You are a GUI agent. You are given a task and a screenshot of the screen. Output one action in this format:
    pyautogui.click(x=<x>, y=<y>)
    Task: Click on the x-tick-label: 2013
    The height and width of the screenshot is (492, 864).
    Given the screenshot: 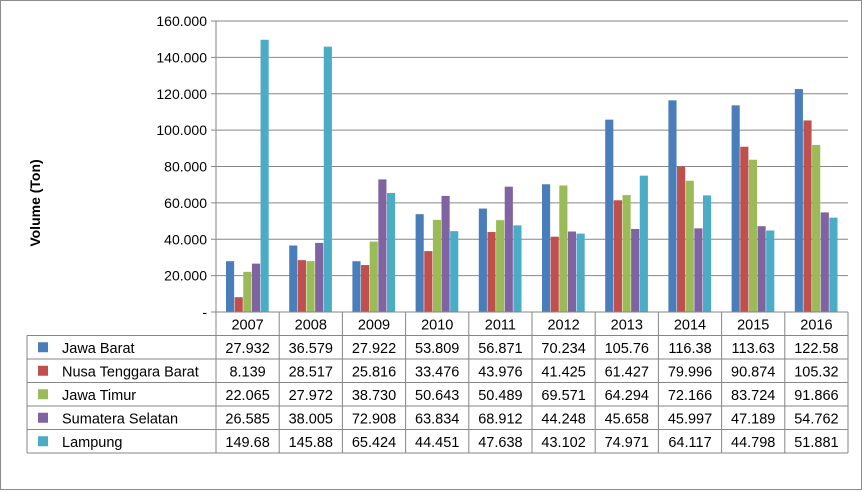 What is the action you would take?
    pyautogui.click(x=627, y=325)
    